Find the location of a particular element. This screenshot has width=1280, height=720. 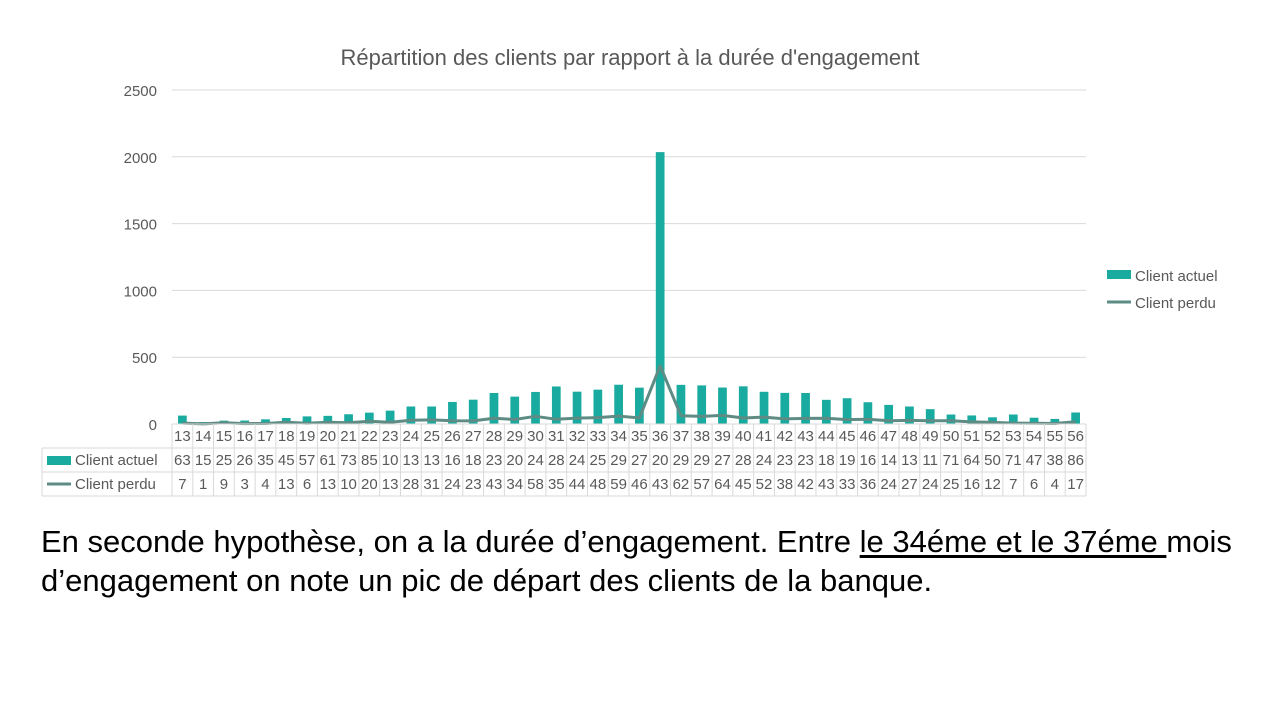

y-tick-label: 500 is located at coordinates (144, 358).